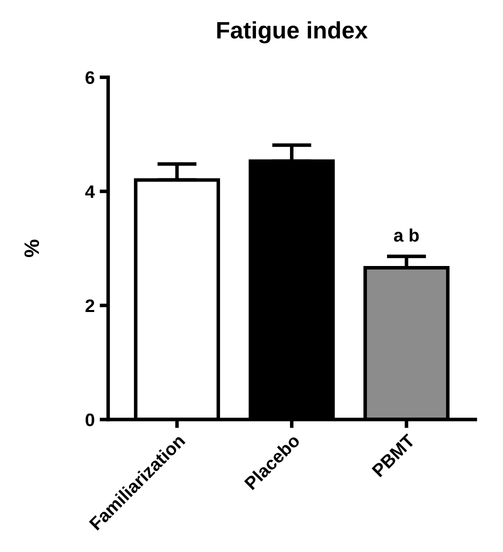 The height and width of the screenshot is (552, 503). Describe the element at coordinates (292, 32) in the screenshot. I see `chart-title: Fatigue index` at that location.